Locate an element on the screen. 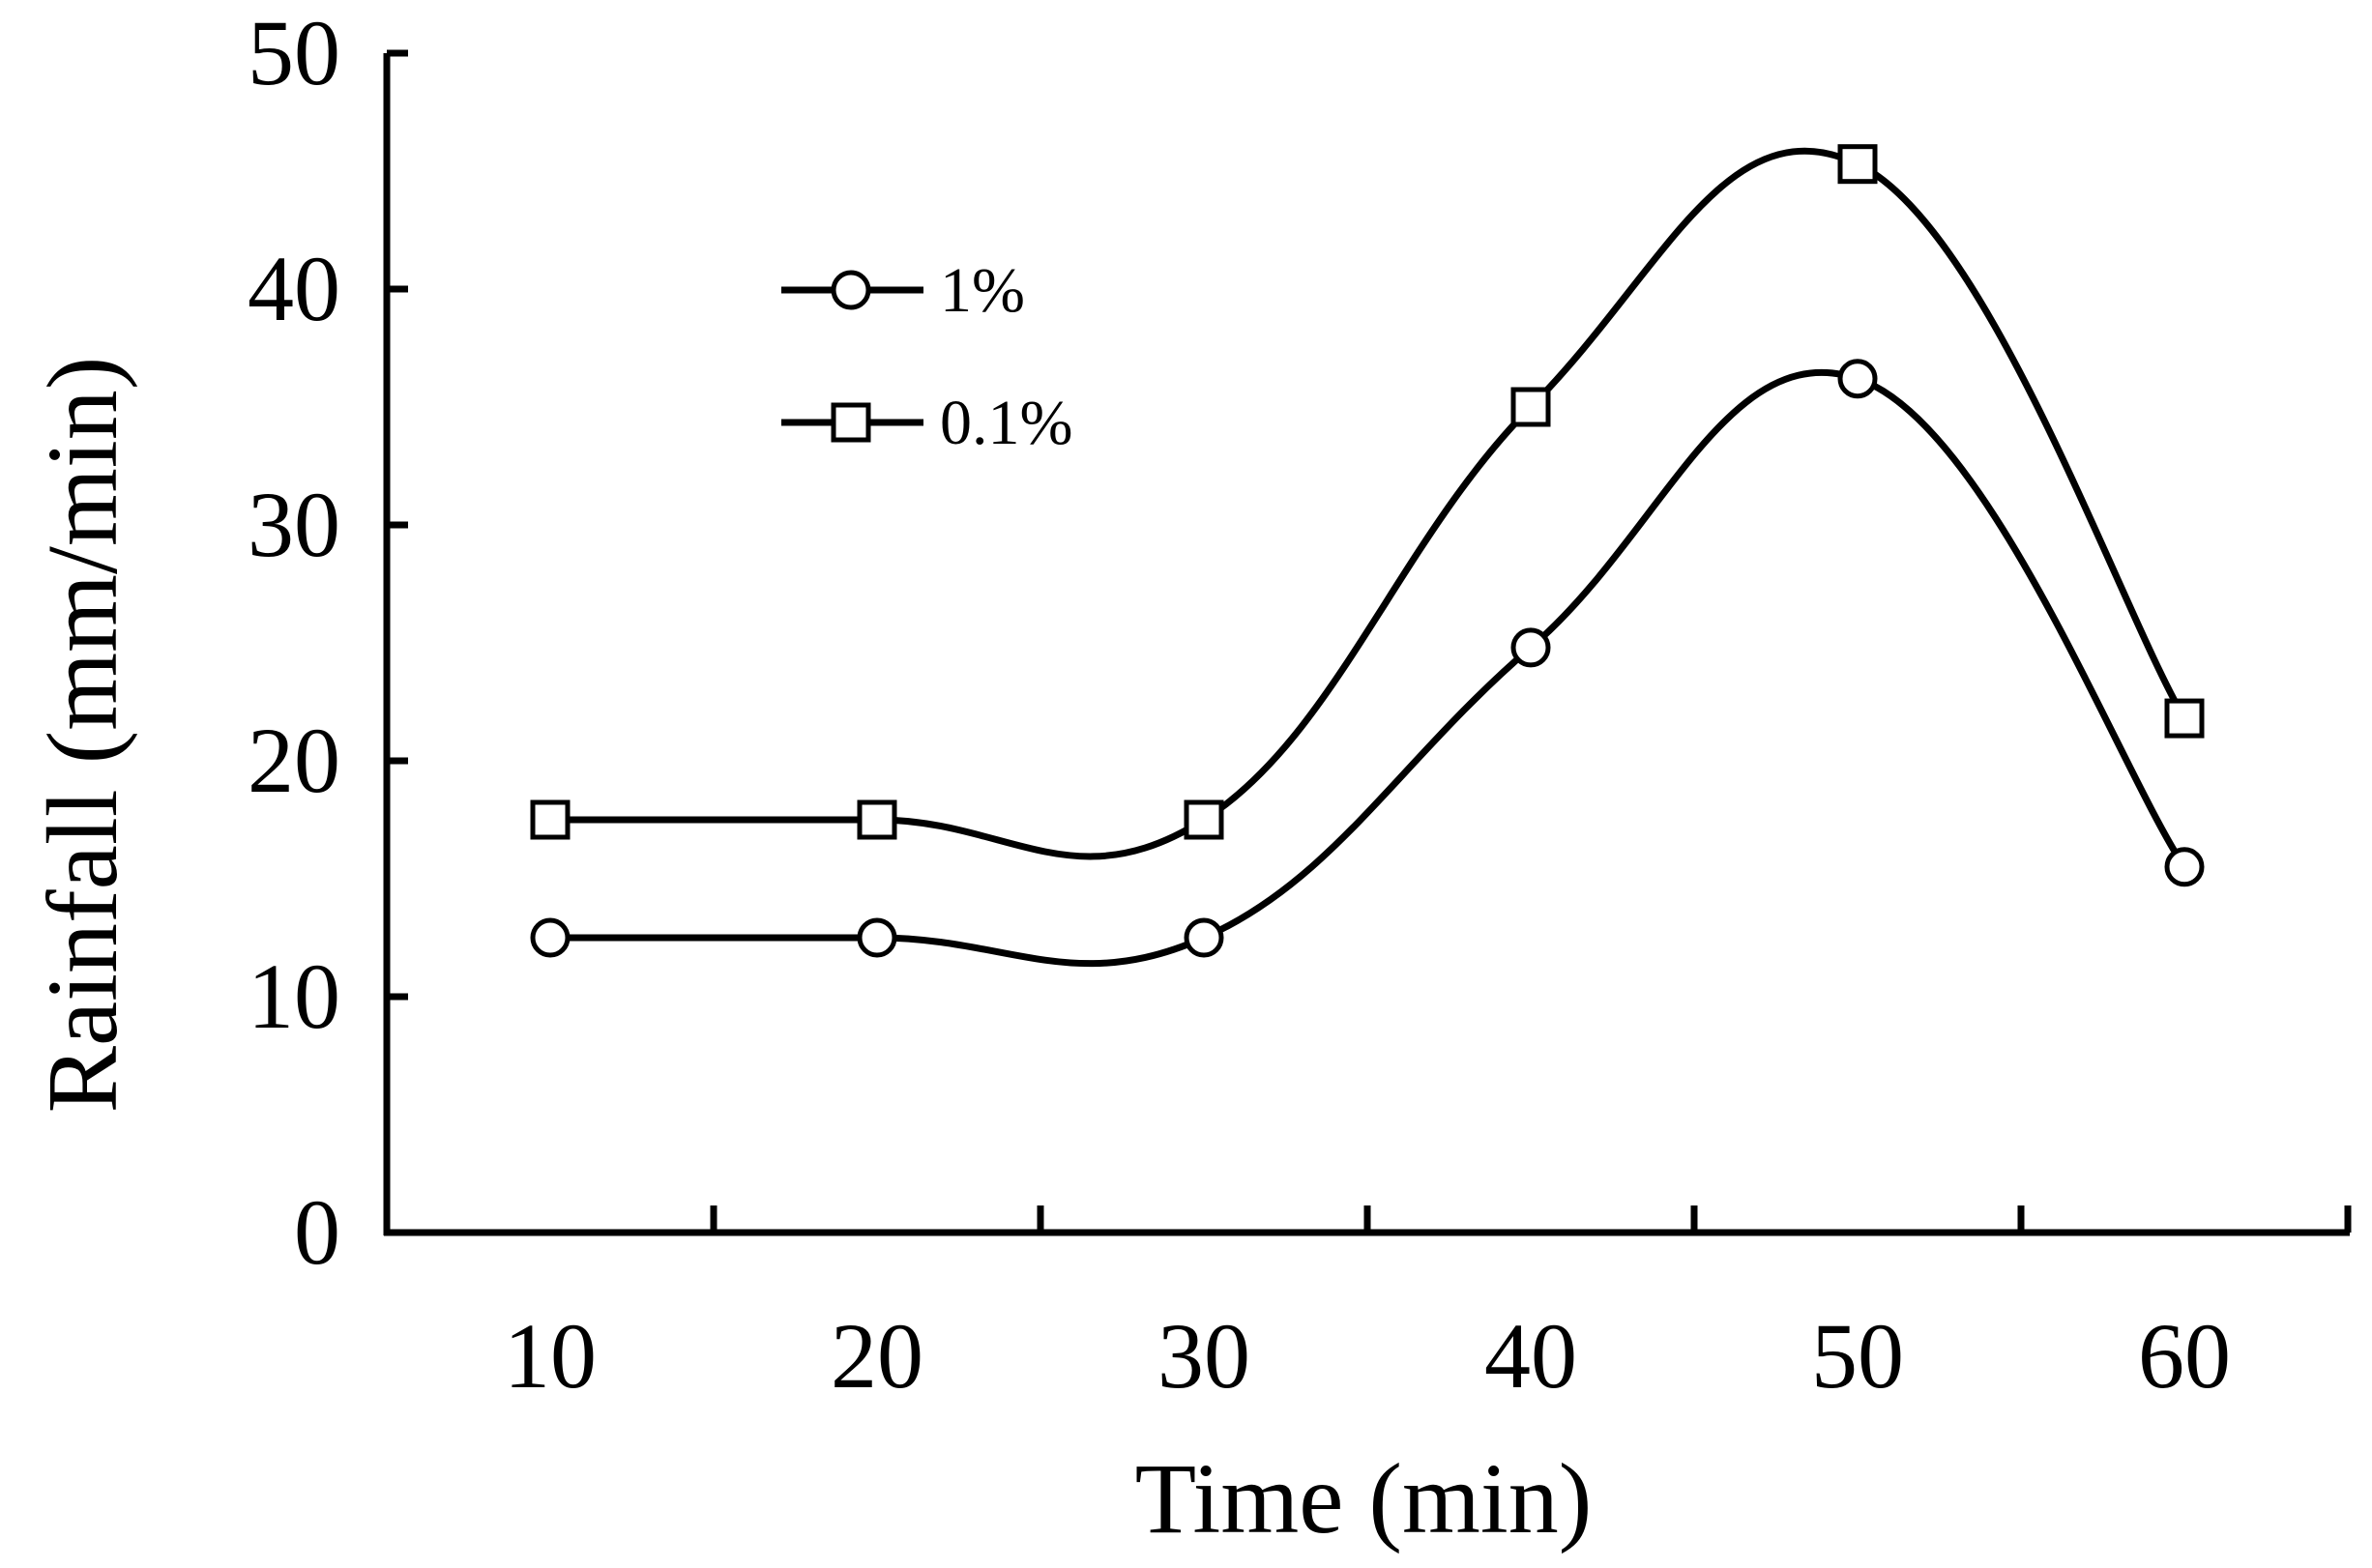  x-tick-label: 10 is located at coordinates (550, 1356).